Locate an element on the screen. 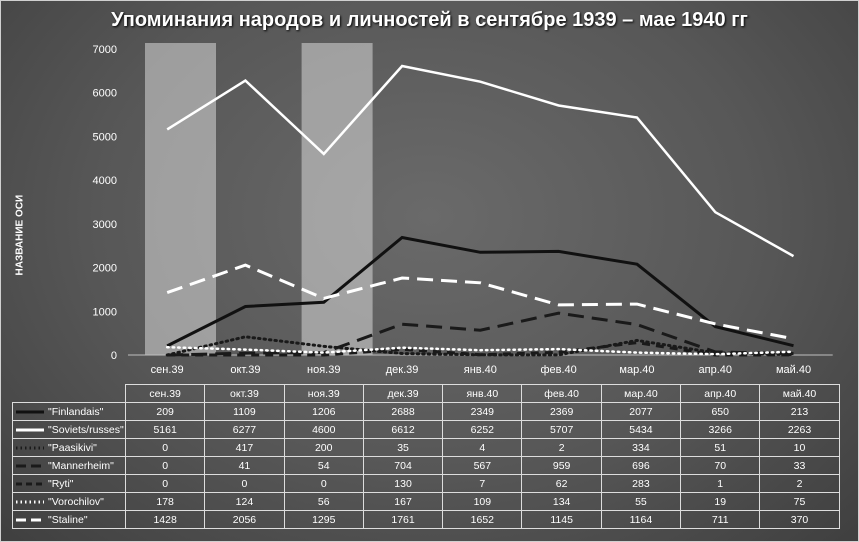 The image size is (859, 542). table-cell: 1428 is located at coordinates (165, 519).